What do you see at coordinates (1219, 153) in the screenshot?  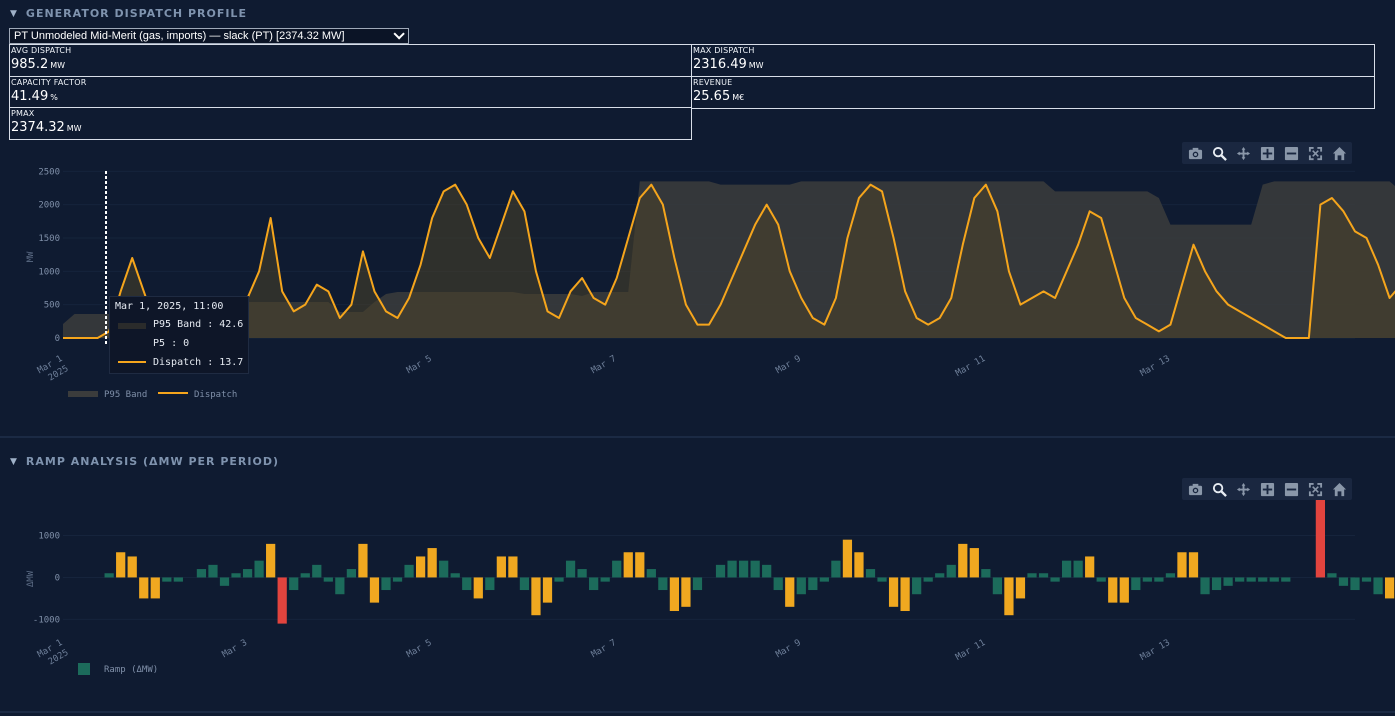 I see `zoom-icon` at bounding box center [1219, 153].